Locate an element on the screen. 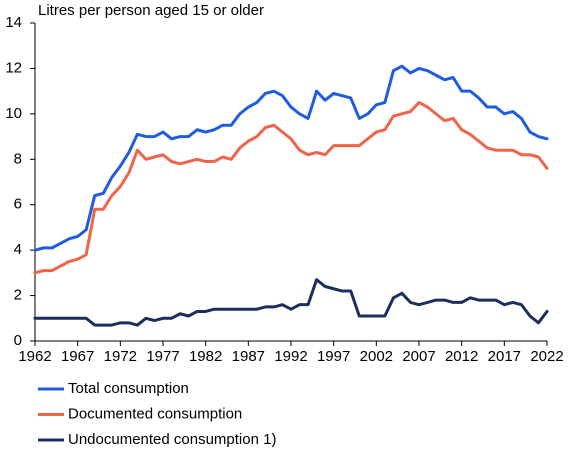 The height and width of the screenshot is (456, 572). y-tick-label: 6 is located at coordinates (18, 204).